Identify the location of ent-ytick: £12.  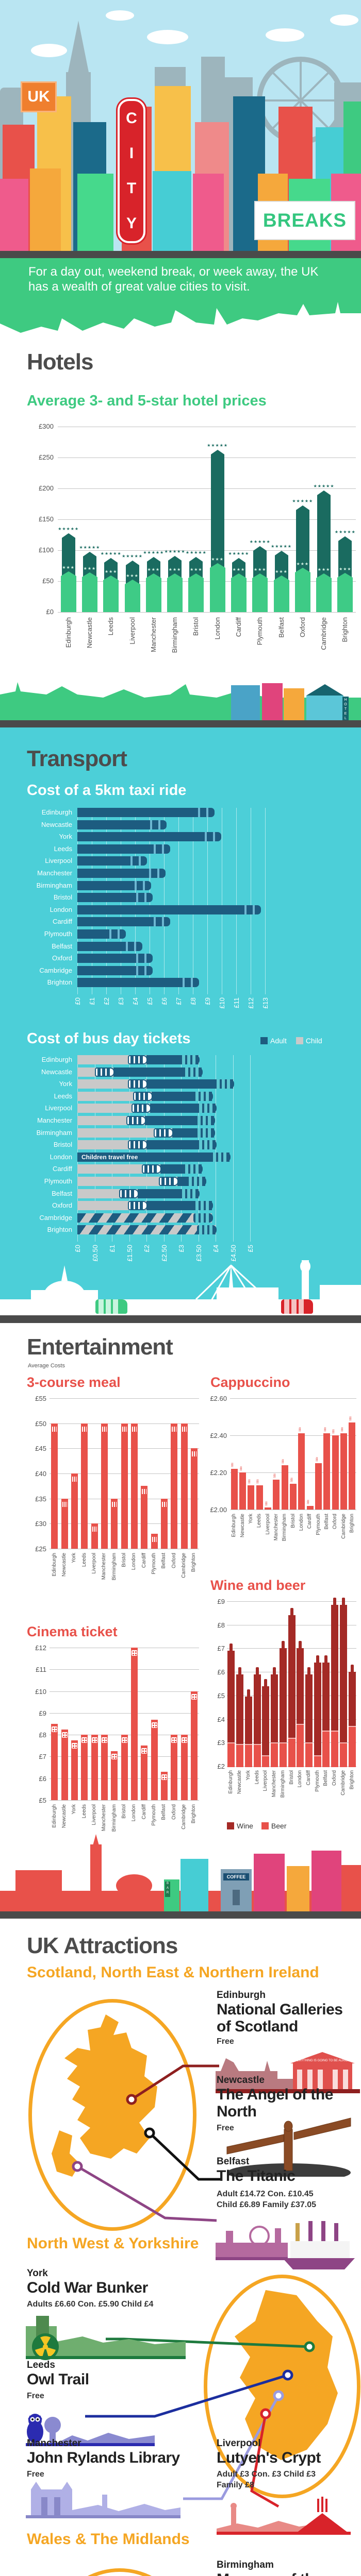
(40, 1648).